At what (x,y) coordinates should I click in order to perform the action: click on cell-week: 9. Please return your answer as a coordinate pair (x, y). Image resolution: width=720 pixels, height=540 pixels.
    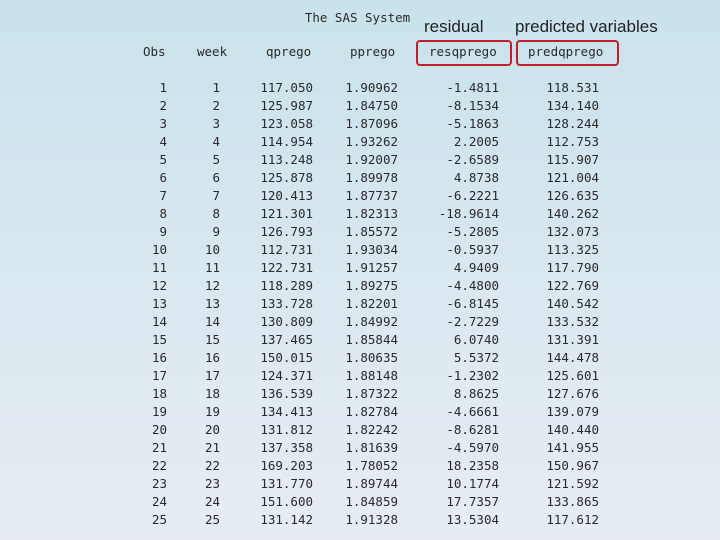
    Looking at the image, I should click on (216, 231).